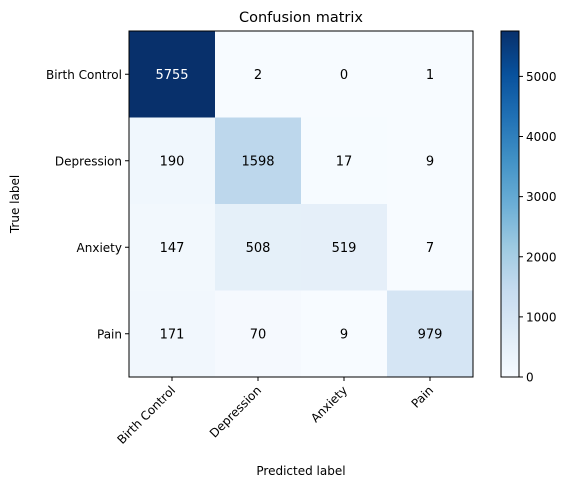  What do you see at coordinates (300, 471) in the screenshot?
I see `x-axis-label: Predicted label` at bounding box center [300, 471].